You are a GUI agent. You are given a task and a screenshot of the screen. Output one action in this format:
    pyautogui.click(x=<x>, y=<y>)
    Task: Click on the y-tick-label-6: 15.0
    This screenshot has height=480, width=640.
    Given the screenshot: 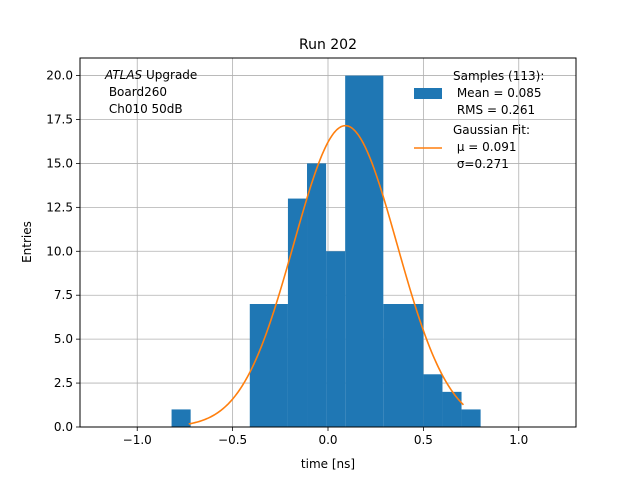 What is the action you would take?
    pyautogui.click(x=59, y=163)
    